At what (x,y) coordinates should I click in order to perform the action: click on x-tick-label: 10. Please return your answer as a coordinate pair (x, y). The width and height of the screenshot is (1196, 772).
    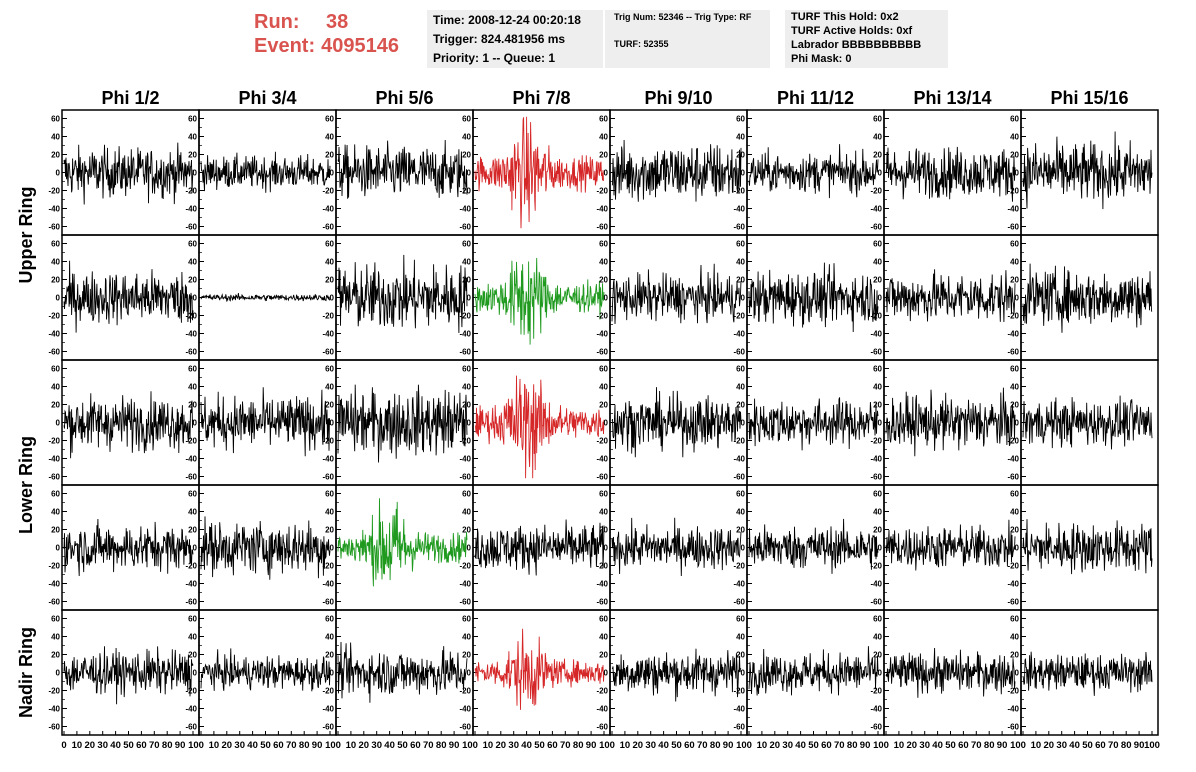
    Looking at the image, I should click on (899, 745).